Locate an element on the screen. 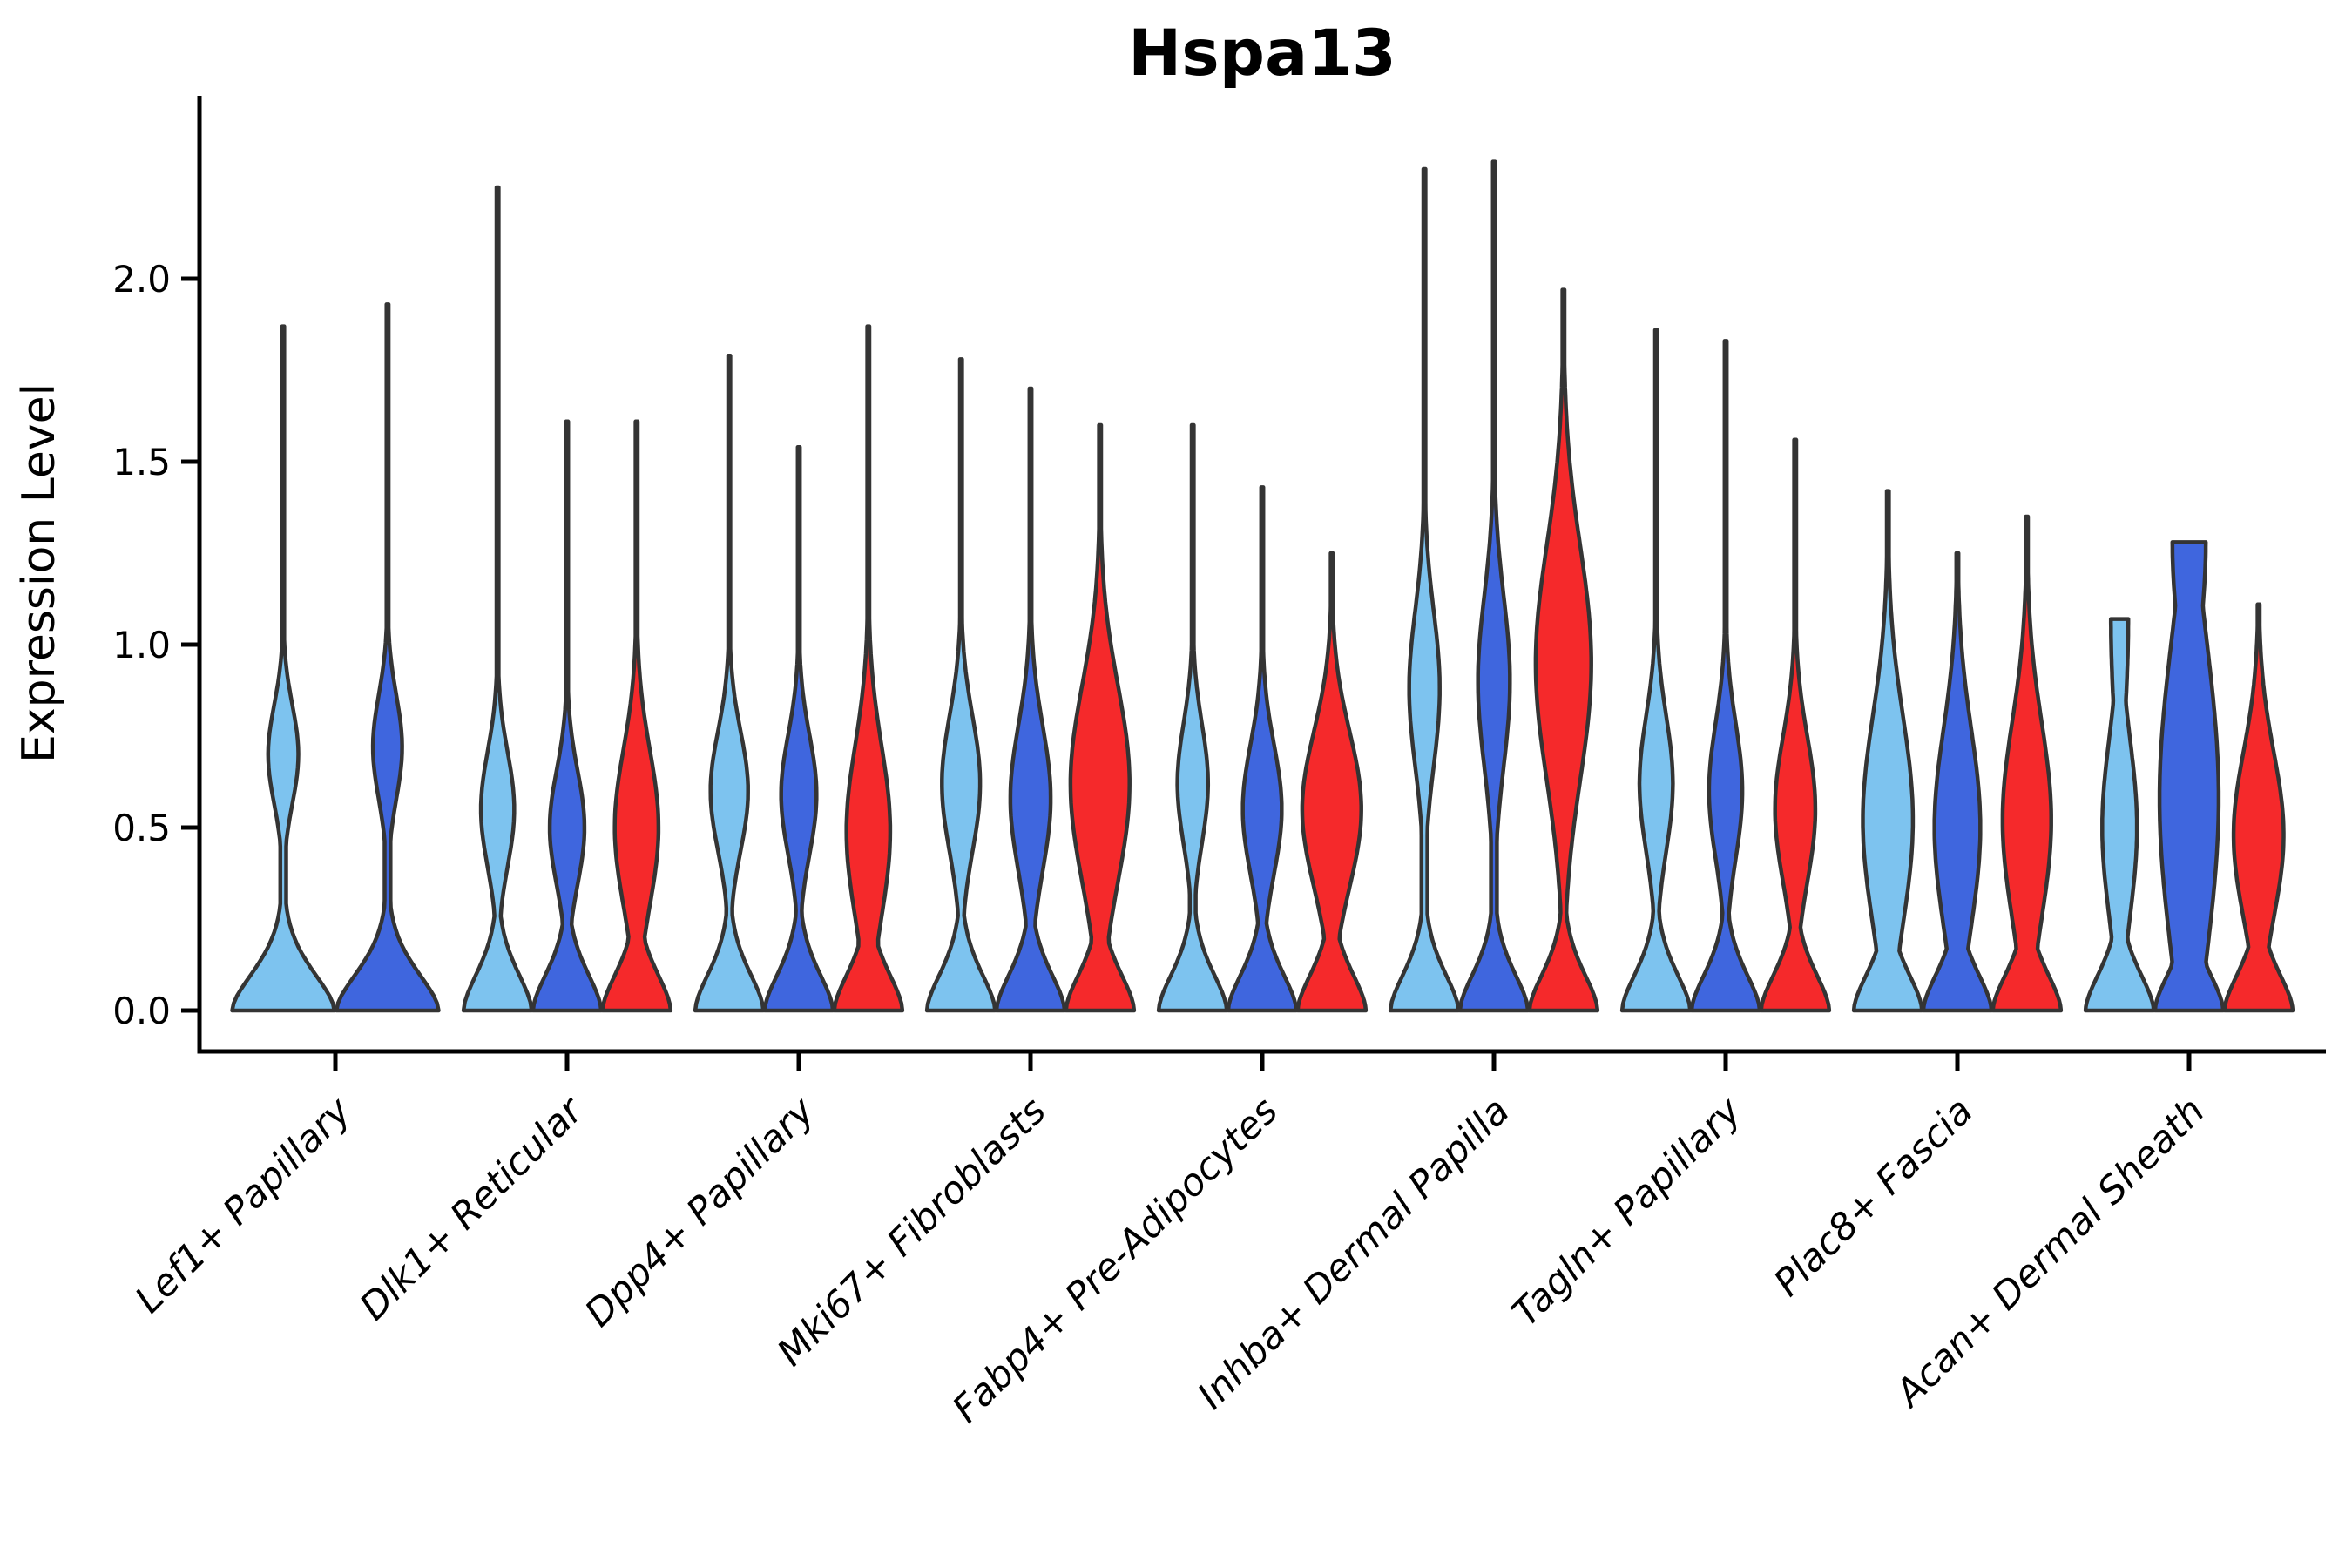 The width and height of the screenshot is (2352, 1568). x-tick-label: Plac8+ Fascia is located at coordinates (1874, 1197).